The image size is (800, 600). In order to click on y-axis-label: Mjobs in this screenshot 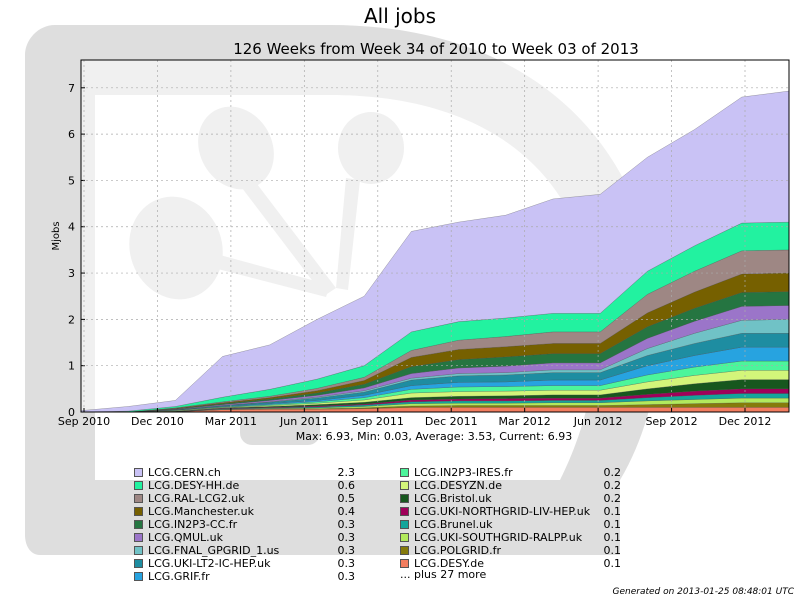, I will do `click(56, 235)`.